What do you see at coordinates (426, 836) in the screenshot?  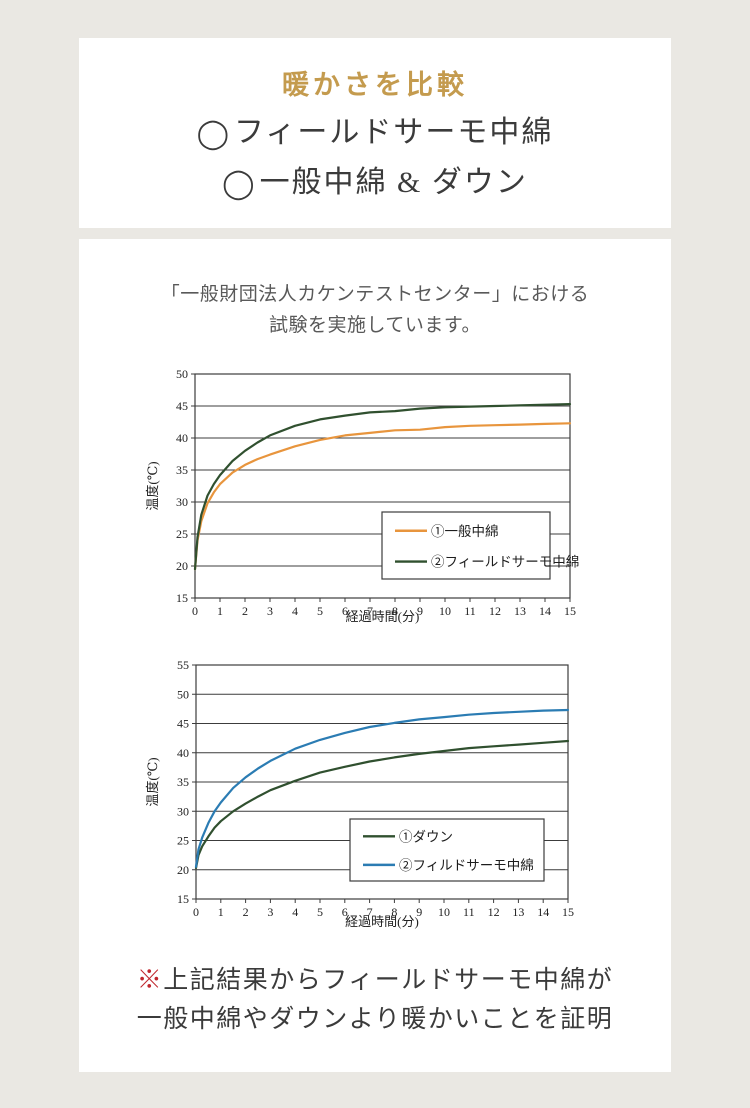 I see `legend-label: ①ダウン` at bounding box center [426, 836].